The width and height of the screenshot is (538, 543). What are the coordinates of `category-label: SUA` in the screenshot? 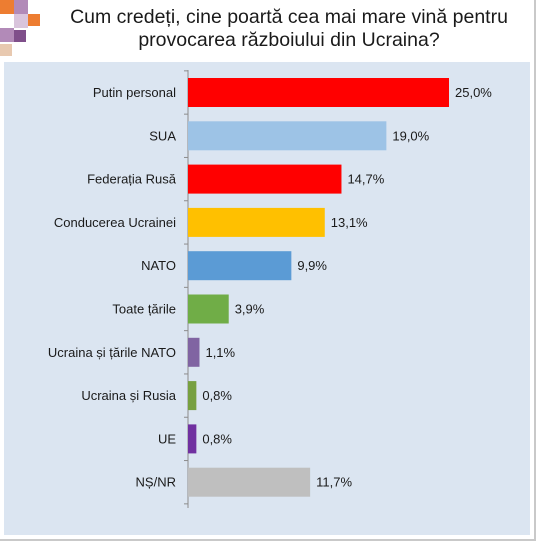 It's located at (162, 135).